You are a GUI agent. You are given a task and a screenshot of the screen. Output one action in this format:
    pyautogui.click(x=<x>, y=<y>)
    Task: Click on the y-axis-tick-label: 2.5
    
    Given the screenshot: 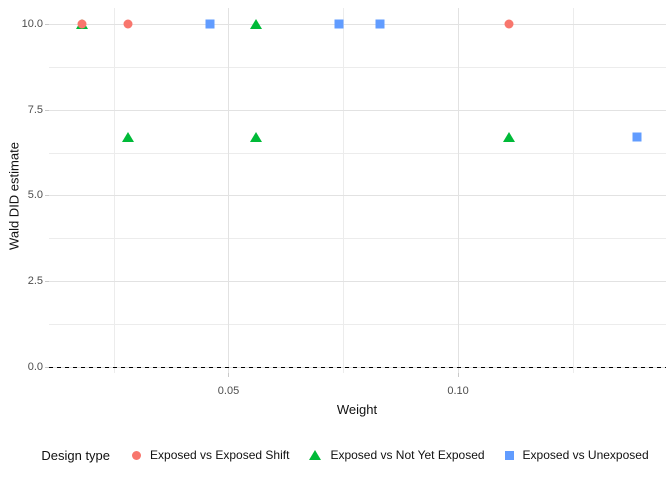 What is the action you would take?
    pyautogui.click(x=35, y=281)
    